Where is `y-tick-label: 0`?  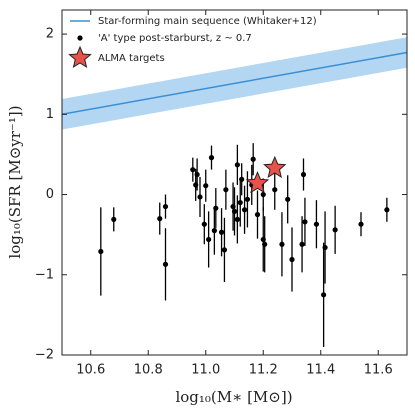
y-tick-label: 0 is located at coordinates (50, 194).